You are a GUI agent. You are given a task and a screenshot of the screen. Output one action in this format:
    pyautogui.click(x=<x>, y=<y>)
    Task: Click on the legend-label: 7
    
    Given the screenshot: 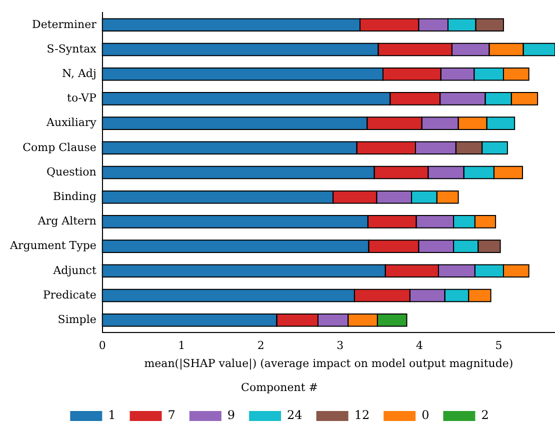 What is the action you would take?
    pyautogui.click(x=172, y=415)
    